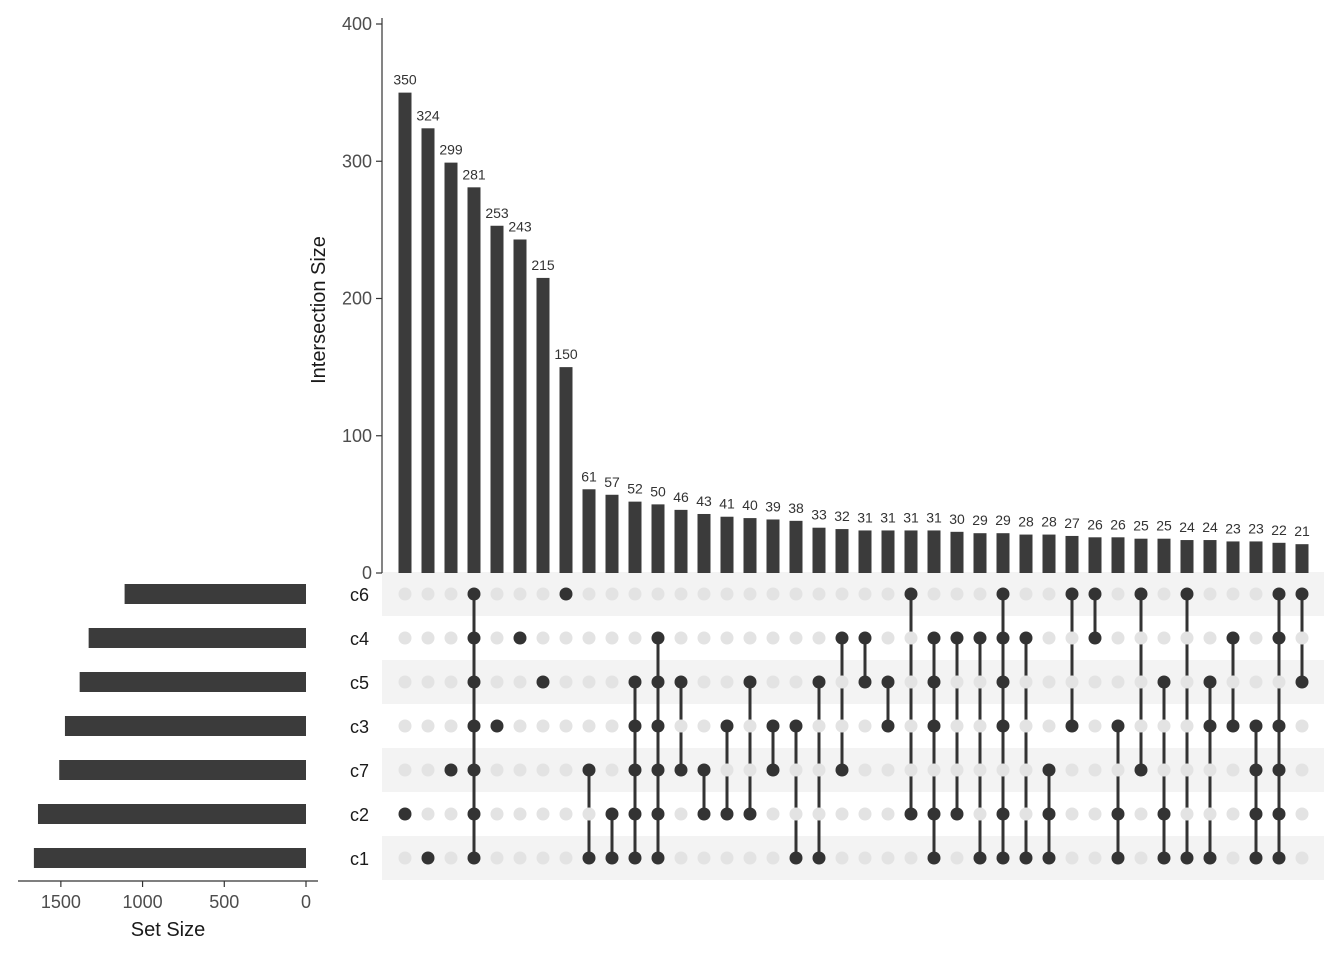 This screenshot has width=1344, height=960. What do you see at coordinates (451, 150) in the screenshot?
I see `intersection-bar-label: 299` at bounding box center [451, 150].